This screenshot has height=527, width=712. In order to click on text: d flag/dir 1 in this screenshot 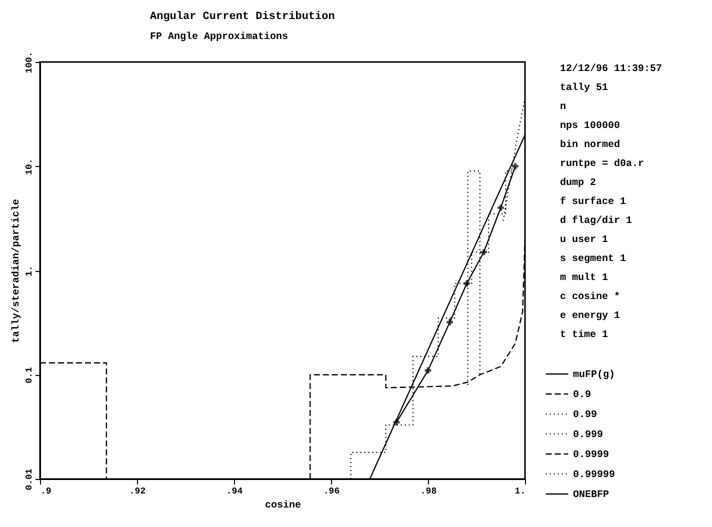, I will do `click(597, 221)`.